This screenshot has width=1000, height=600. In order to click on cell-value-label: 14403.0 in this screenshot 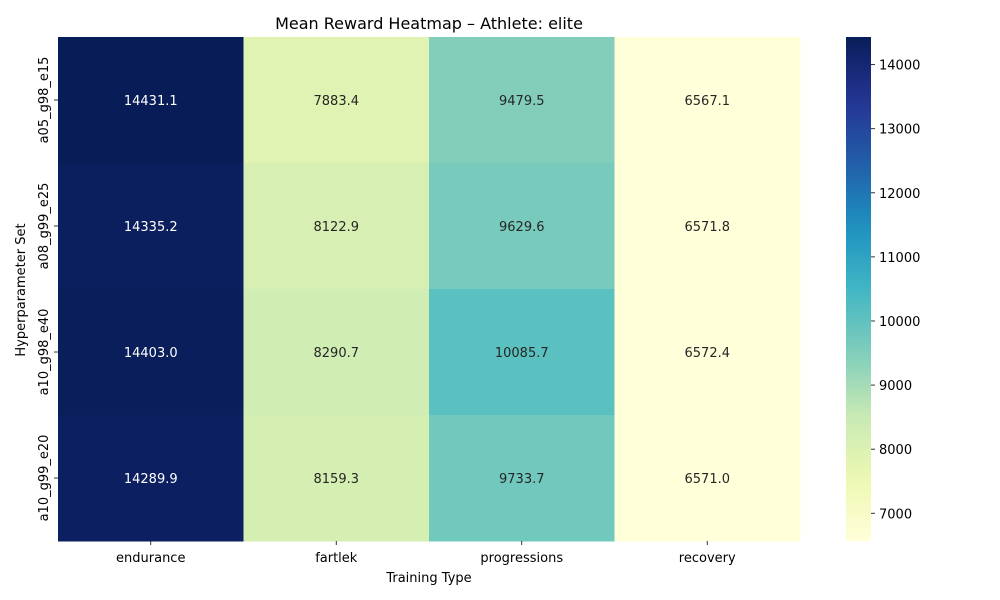, I will do `click(151, 353)`.